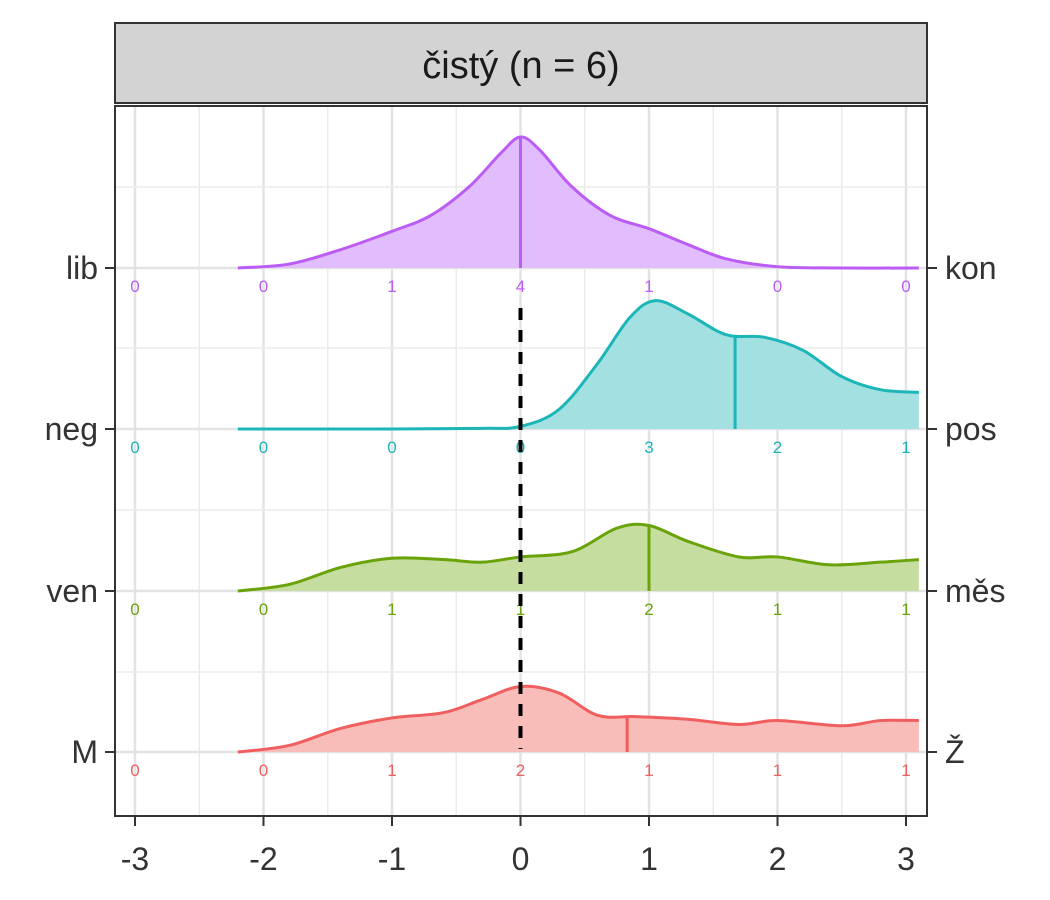 This screenshot has height=900, width=1050. What do you see at coordinates (648, 447) in the screenshot?
I see `count-label: 3` at bounding box center [648, 447].